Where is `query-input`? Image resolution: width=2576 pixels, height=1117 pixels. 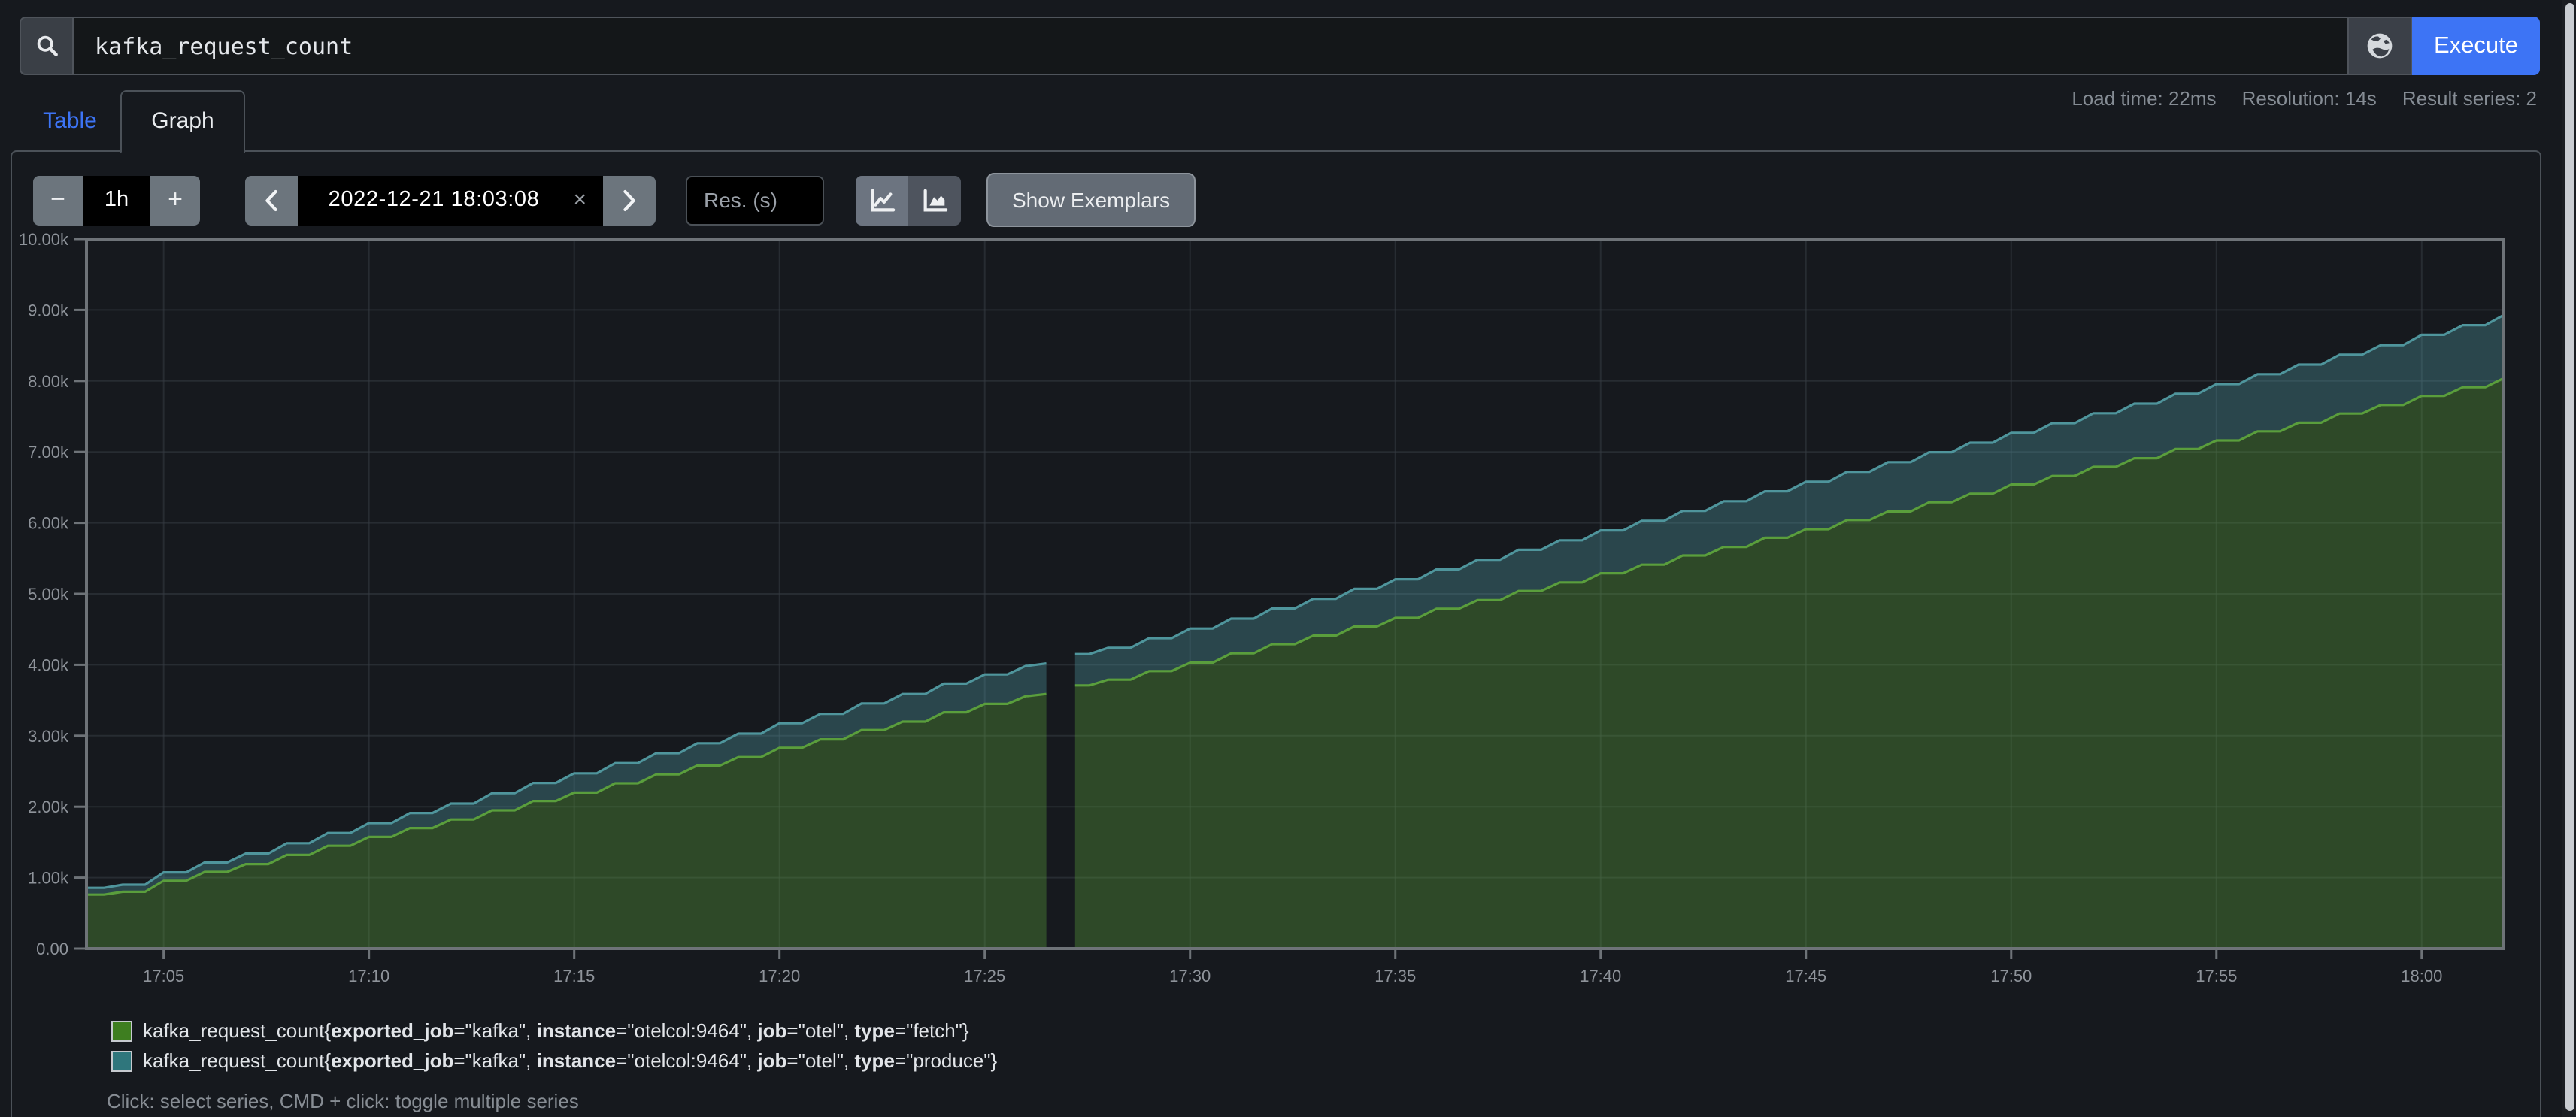 query-input is located at coordinates (1210, 46).